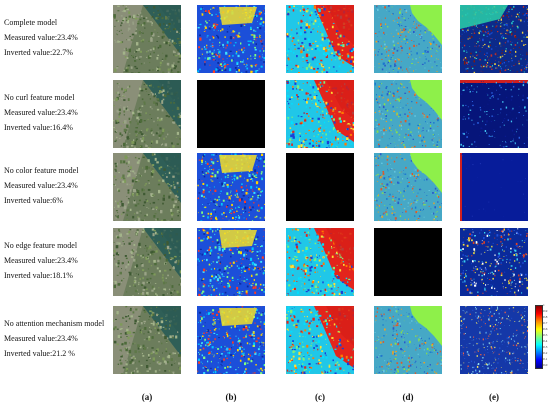 The width and height of the screenshot is (550, 407). Describe the element at coordinates (494, 397) in the screenshot. I see `column-label: (e)` at that location.